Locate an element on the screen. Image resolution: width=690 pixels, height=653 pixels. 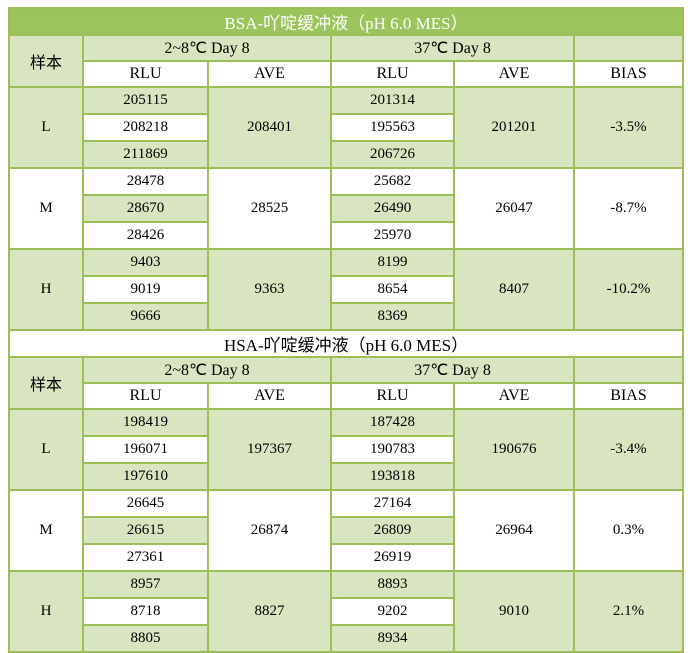
table-row: 26615 26809 is located at coordinates (346, 530).